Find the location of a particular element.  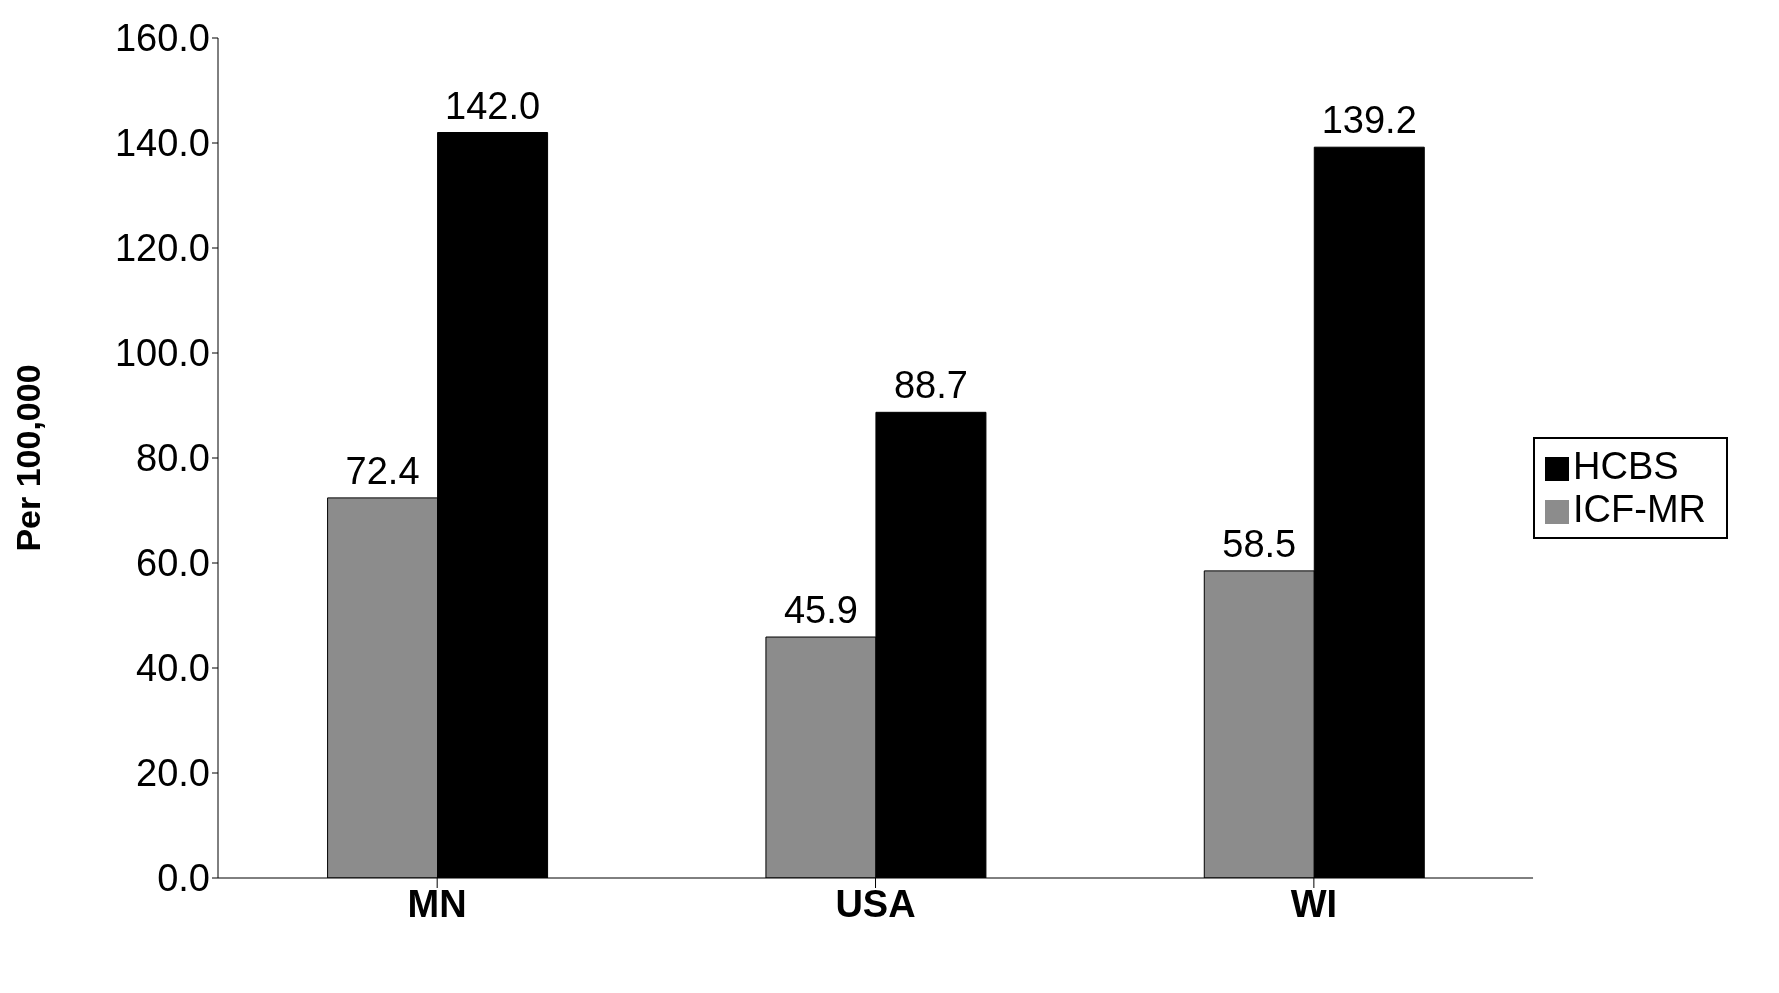

y-tick-label: 40.0 is located at coordinates (173, 668).